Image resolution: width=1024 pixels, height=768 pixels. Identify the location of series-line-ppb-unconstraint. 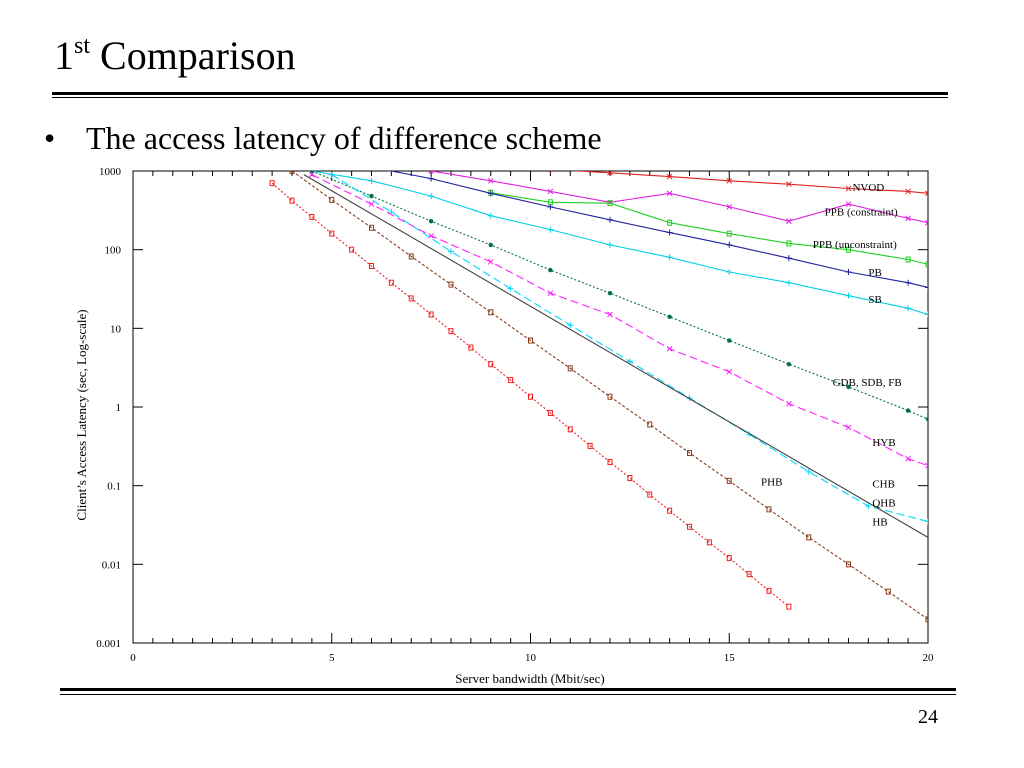
(709, 228).